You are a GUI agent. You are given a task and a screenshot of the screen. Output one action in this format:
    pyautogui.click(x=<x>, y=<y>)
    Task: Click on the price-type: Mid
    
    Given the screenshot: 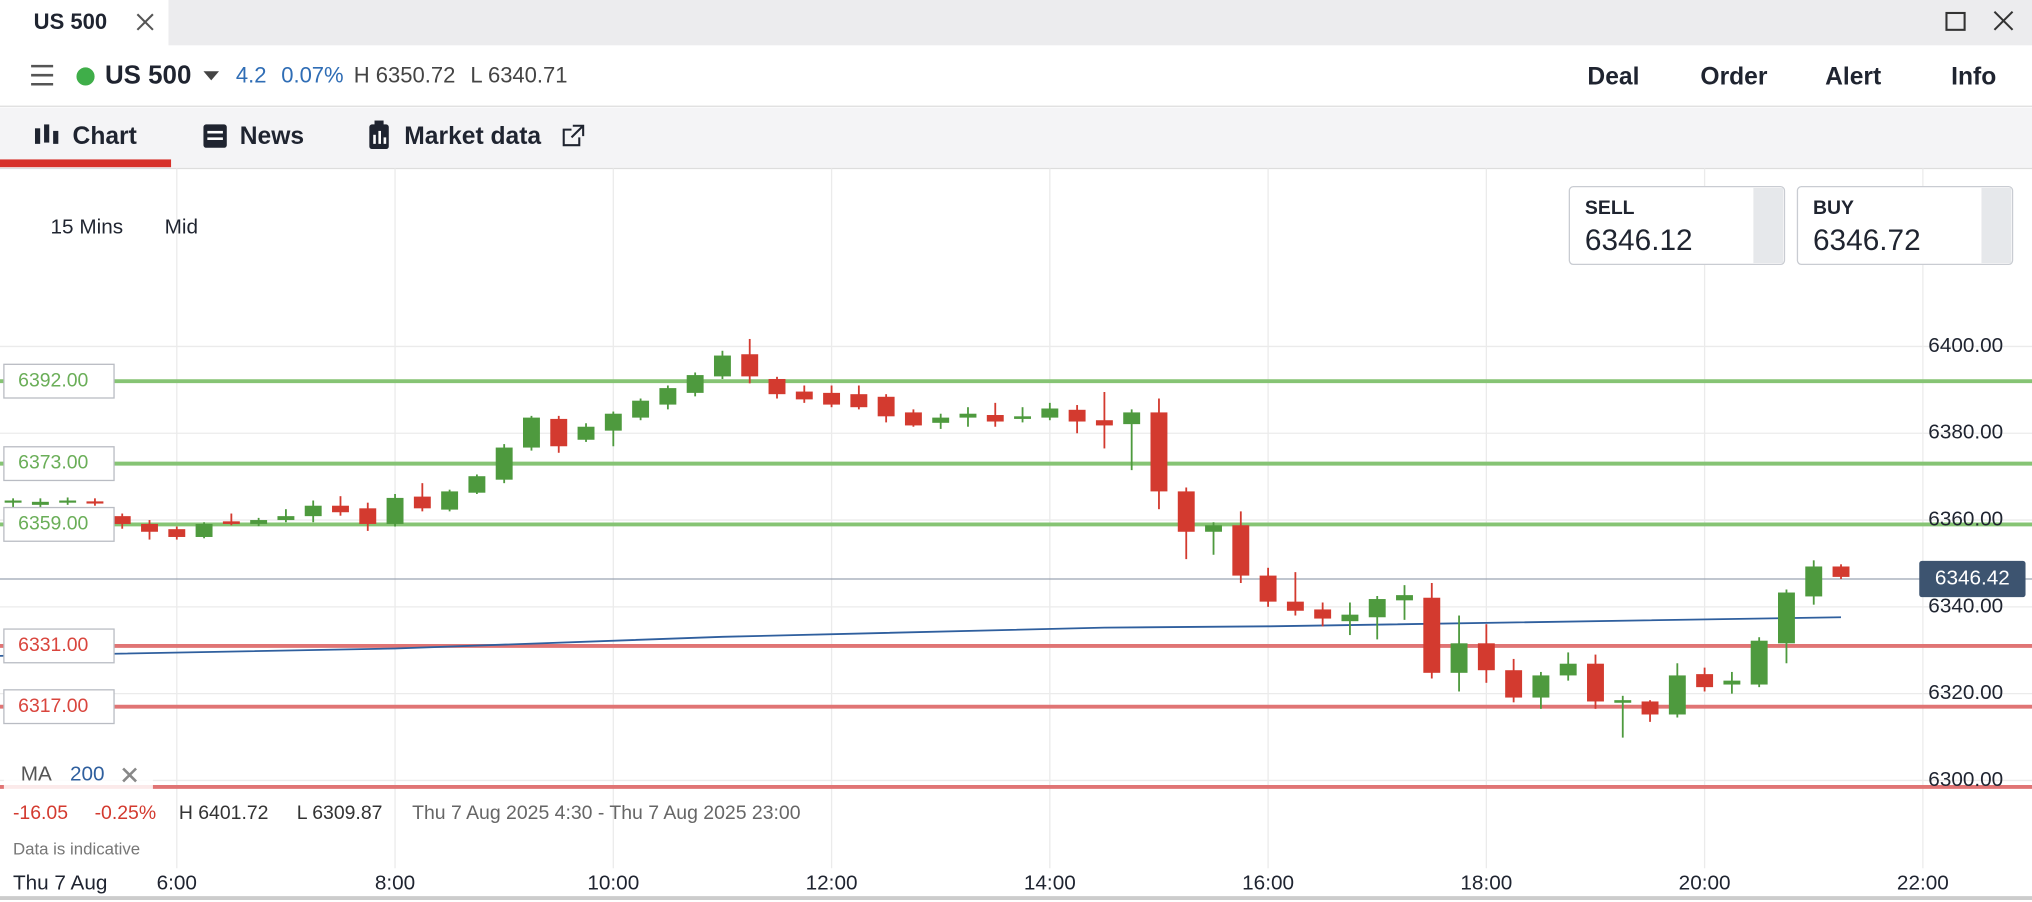 What is the action you would take?
    pyautogui.click(x=181, y=227)
    